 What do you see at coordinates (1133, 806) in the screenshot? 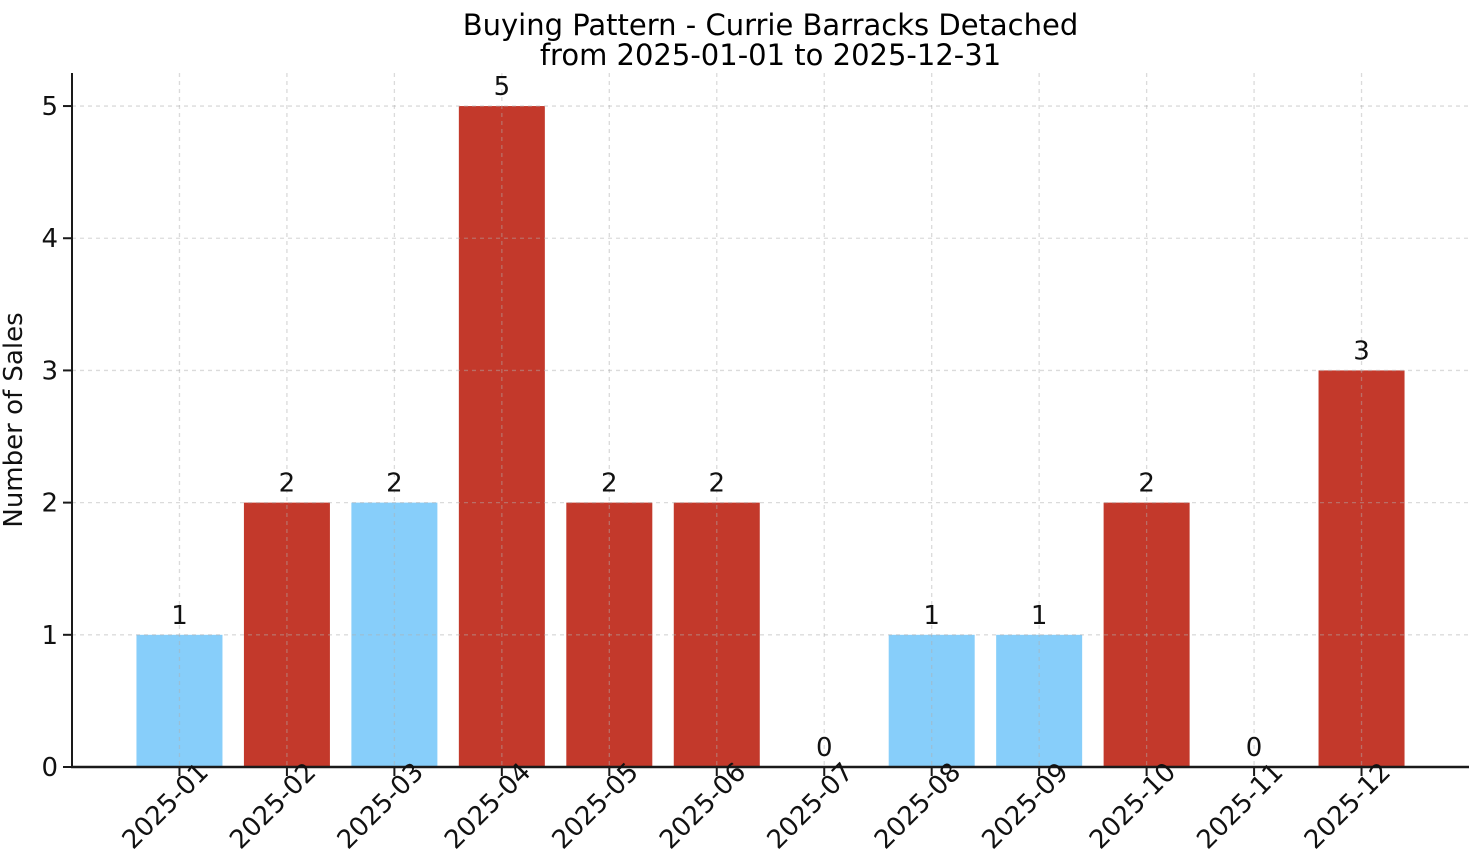
I see `x-tick-label-2025-10: 2025-10` at bounding box center [1133, 806].